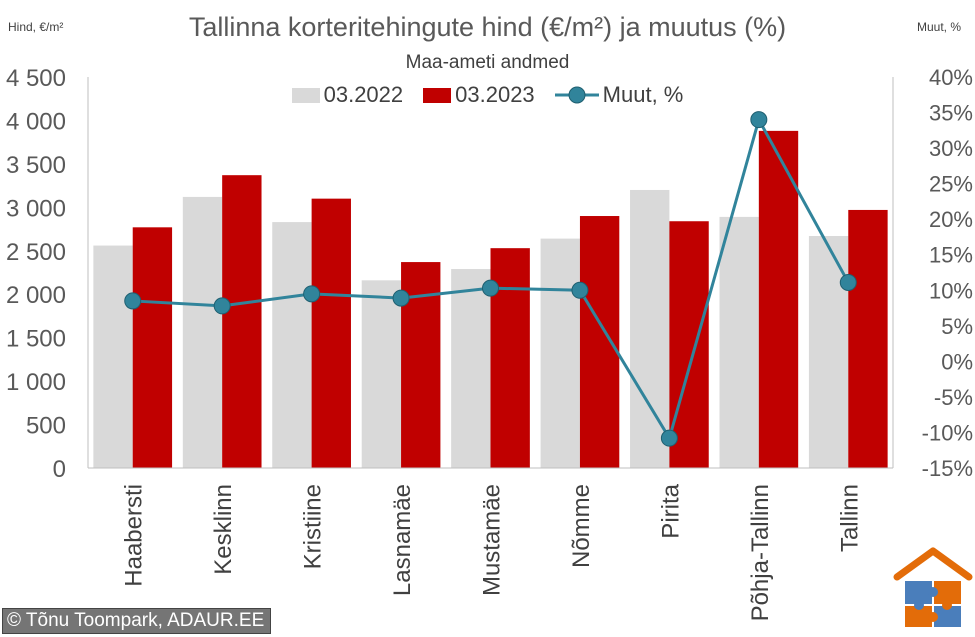  What do you see at coordinates (760, 552) in the screenshot?
I see `x-category-label: Põhja-Tallinn` at bounding box center [760, 552].